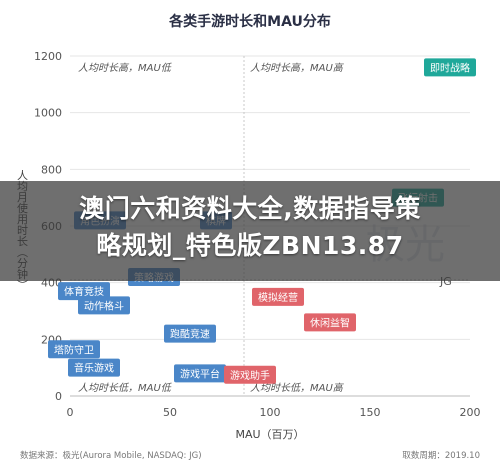 The width and height of the screenshot is (500, 465). I want to click on data-point-label: 动作格斗, so click(104, 305).